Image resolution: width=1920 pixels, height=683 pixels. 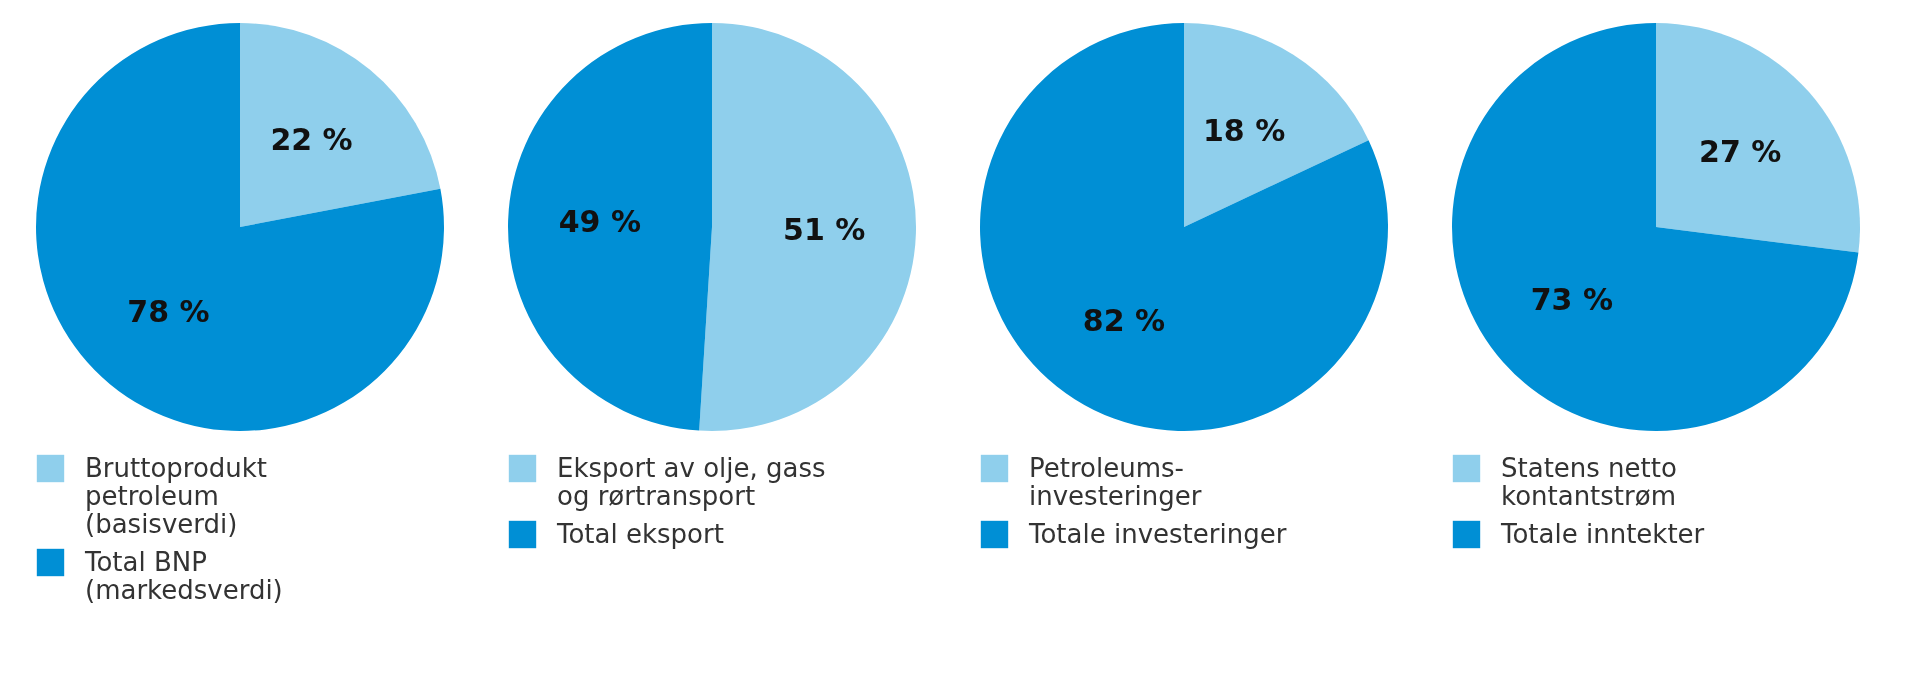 What do you see at coordinates (1244, 131) in the screenshot?
I see `data-label: 18 %` at bounding box center [1244, 131].